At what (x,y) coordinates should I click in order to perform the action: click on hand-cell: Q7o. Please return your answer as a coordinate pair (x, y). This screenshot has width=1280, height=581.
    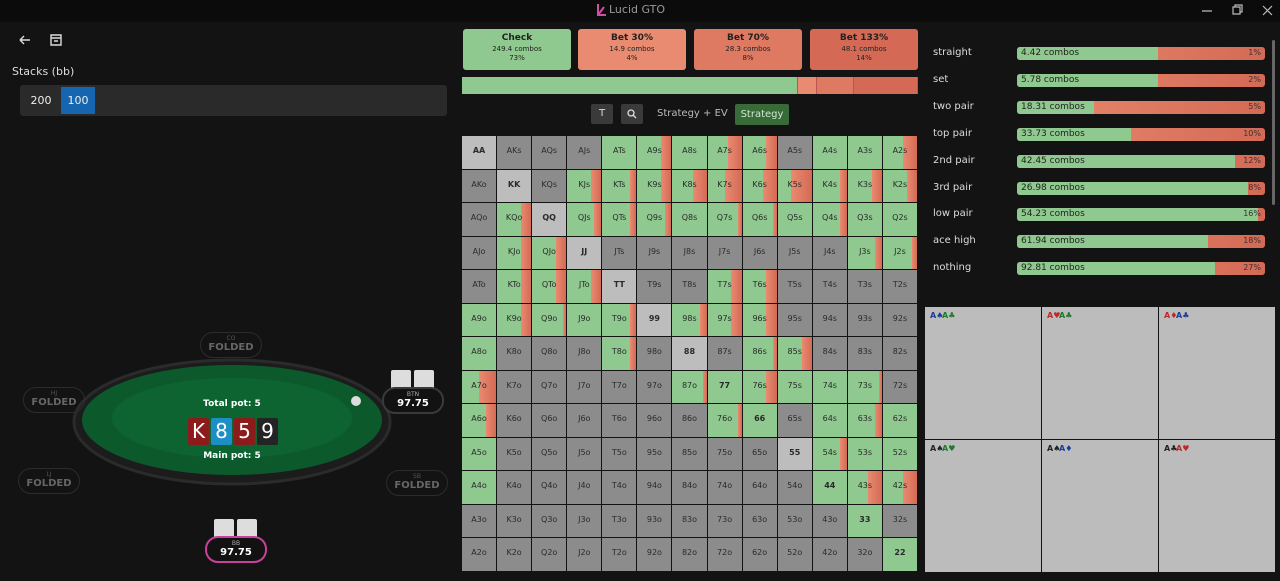
    Looking at the image, I should click on (549, 387).